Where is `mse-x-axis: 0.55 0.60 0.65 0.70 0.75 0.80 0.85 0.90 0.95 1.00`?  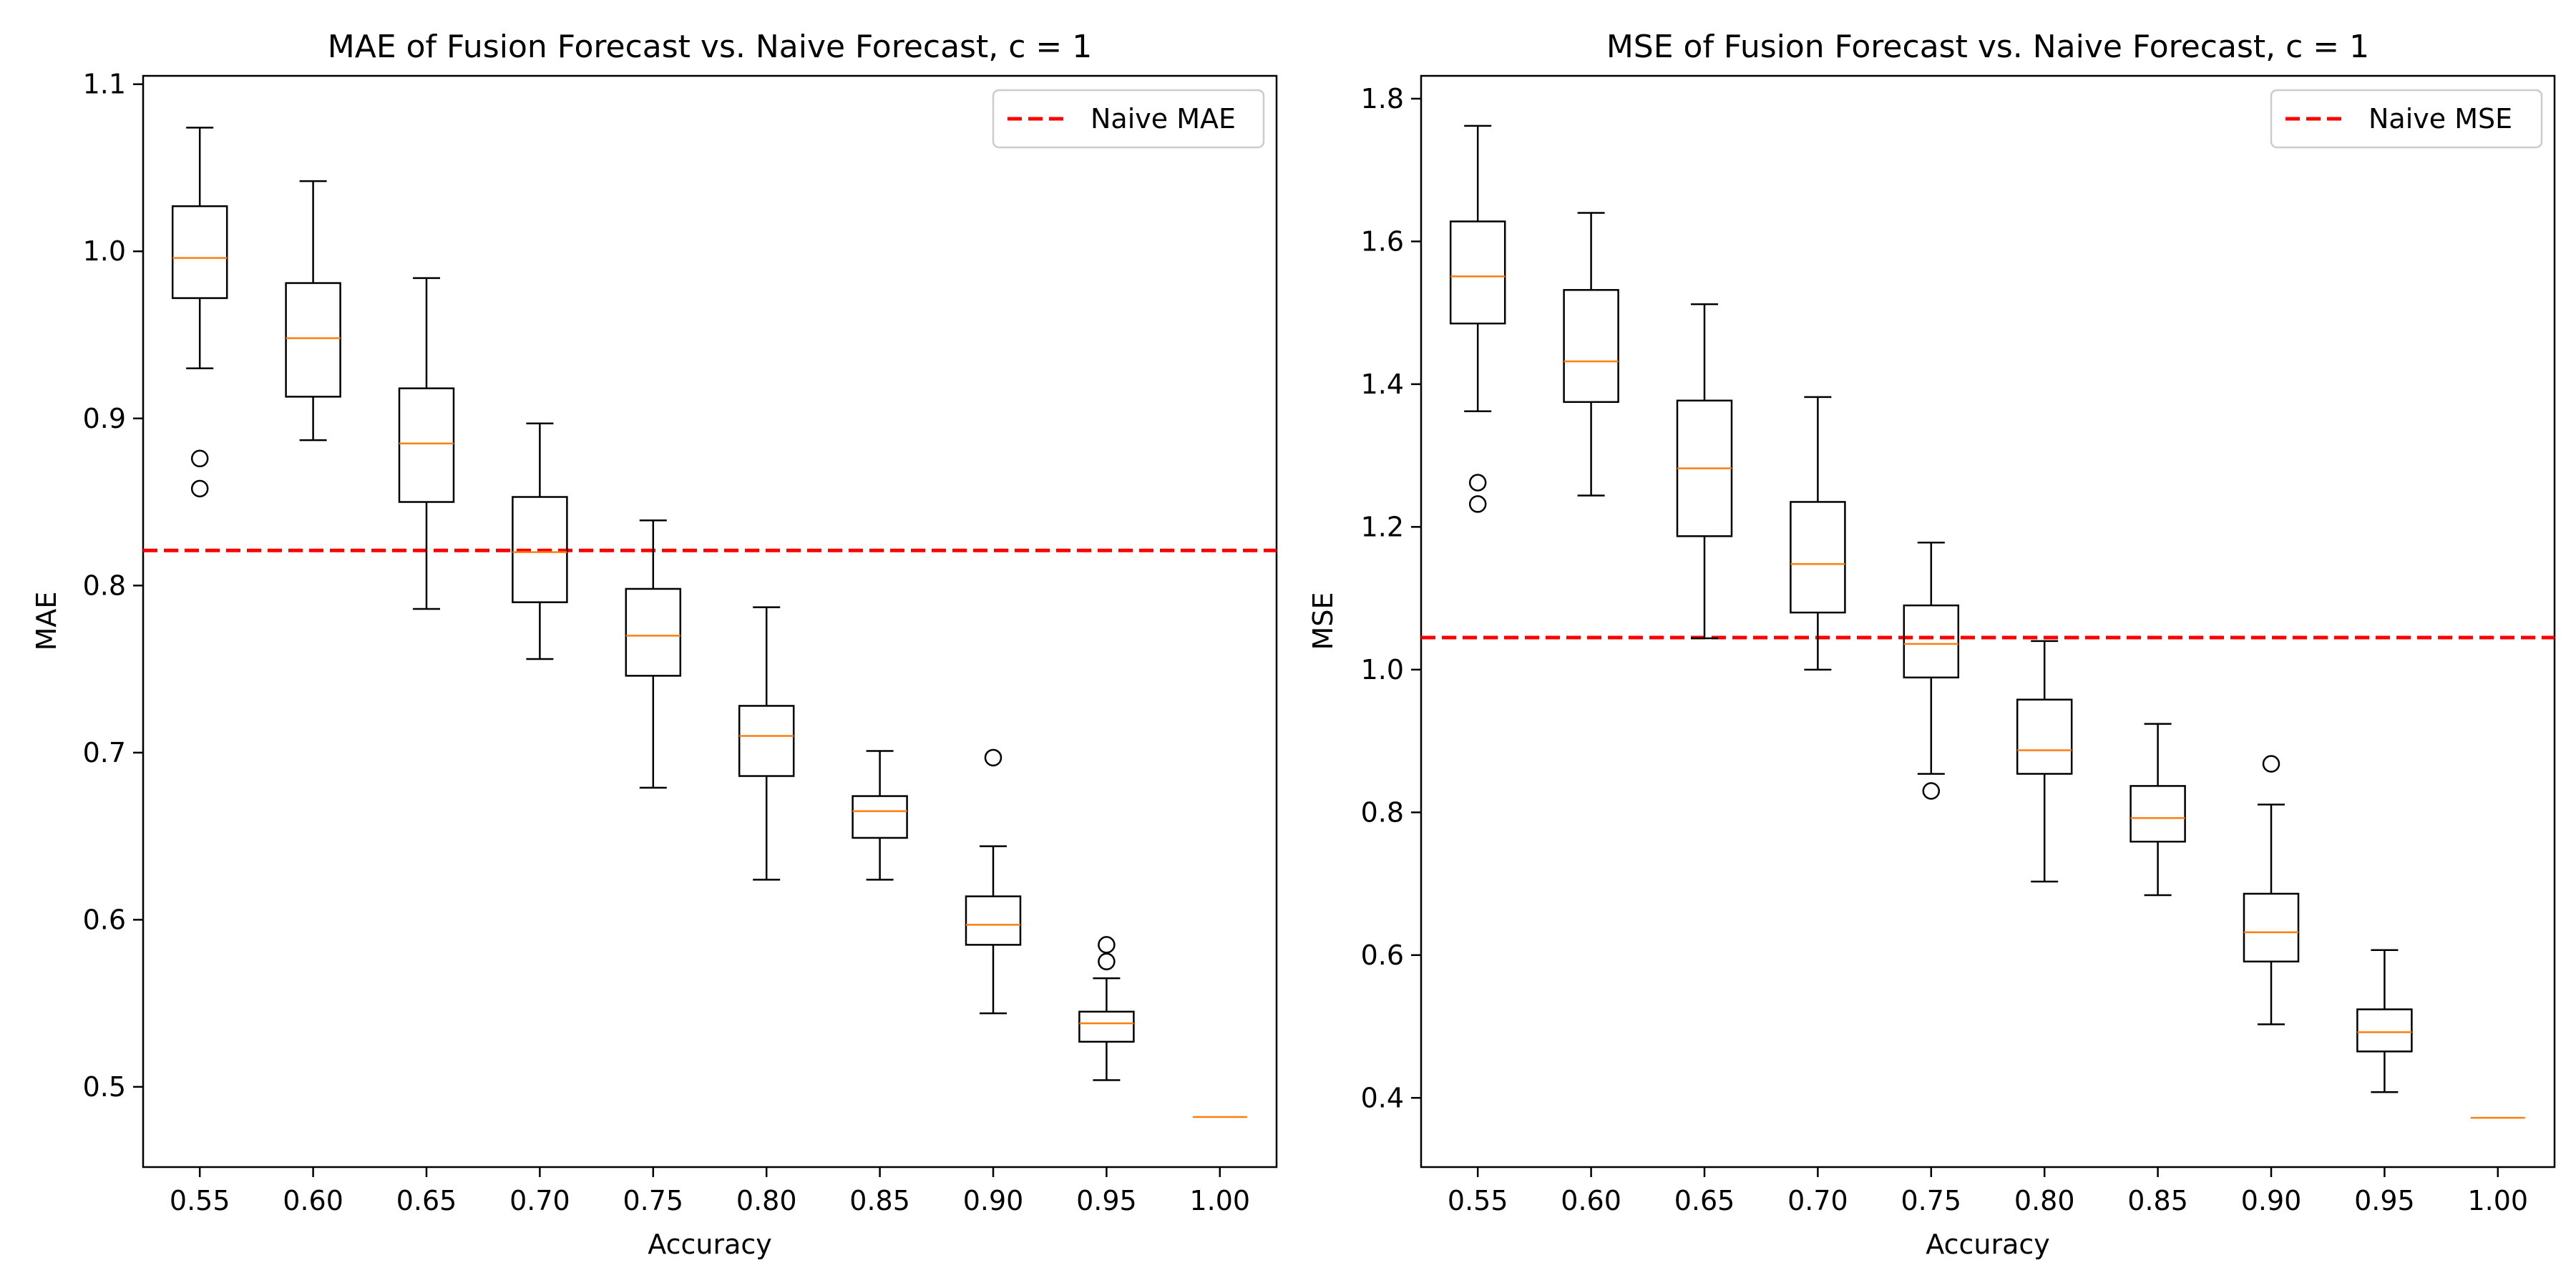 mse-x-axis: 0.55 0.60 0.65 0.70 0.75 0.80 0.85 0.90 0.95 1.00 is located at coordinates (1988, 1191).